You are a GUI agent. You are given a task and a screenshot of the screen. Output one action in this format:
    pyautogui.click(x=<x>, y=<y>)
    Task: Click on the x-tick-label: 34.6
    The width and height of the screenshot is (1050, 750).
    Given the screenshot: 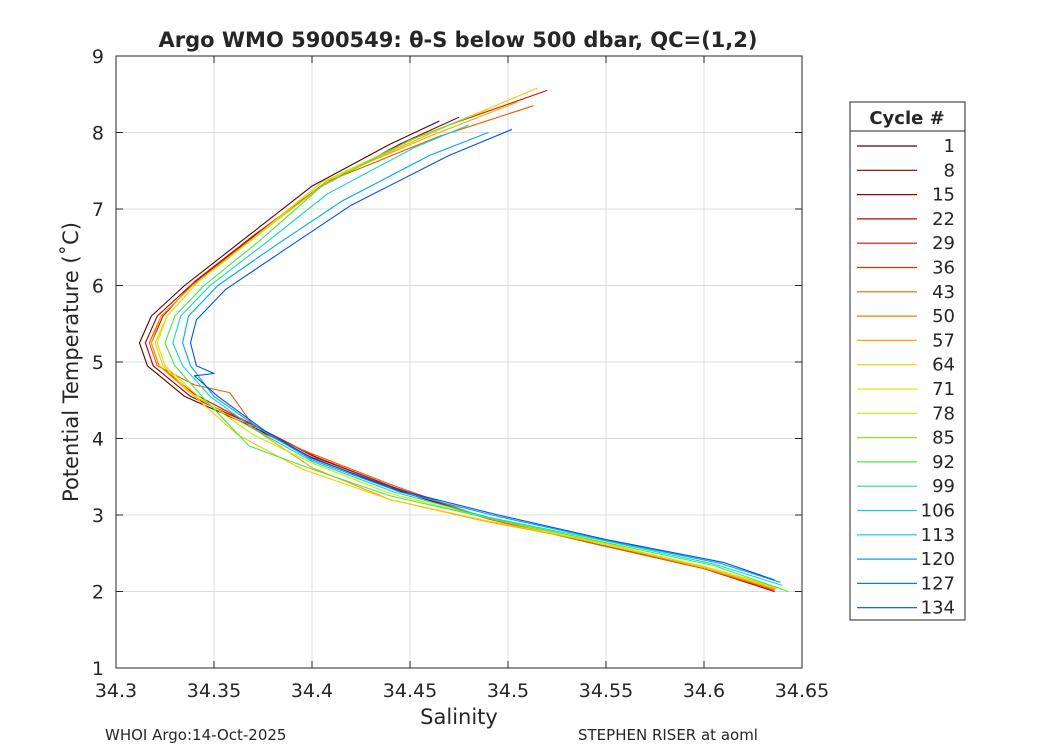 What is the action you would take?
    pyautogui.click(x=704, y=691)
    